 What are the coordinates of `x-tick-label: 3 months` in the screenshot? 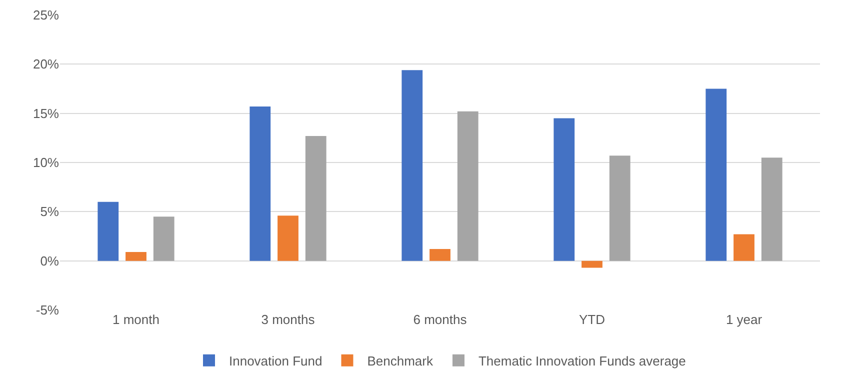 It's located at (288, 319).